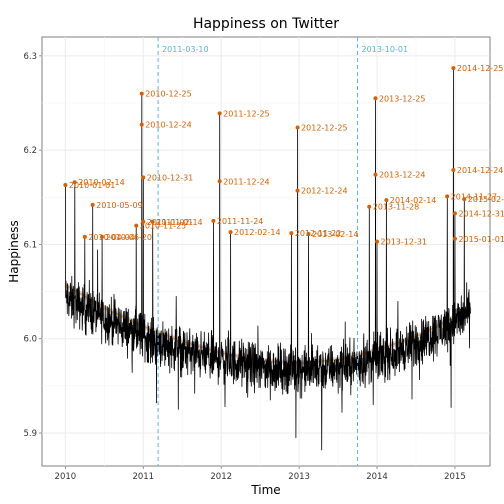  I want to click on y-tick-label: 6.2, so click(30, 151).